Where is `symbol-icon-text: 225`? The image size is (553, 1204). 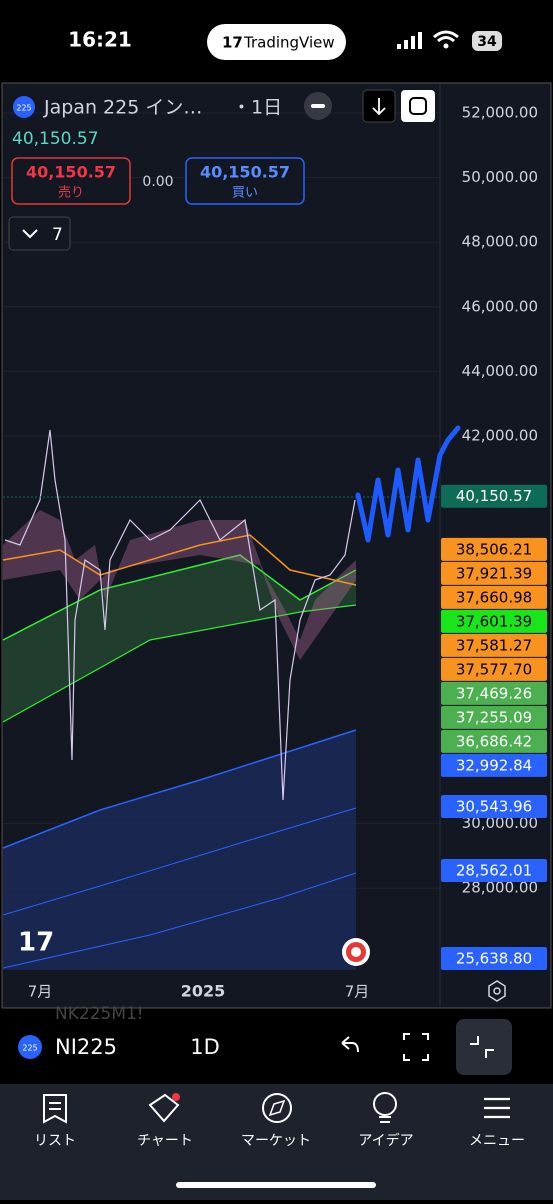
symbol-icon-text: 225 is located at coordinates (23, 108).